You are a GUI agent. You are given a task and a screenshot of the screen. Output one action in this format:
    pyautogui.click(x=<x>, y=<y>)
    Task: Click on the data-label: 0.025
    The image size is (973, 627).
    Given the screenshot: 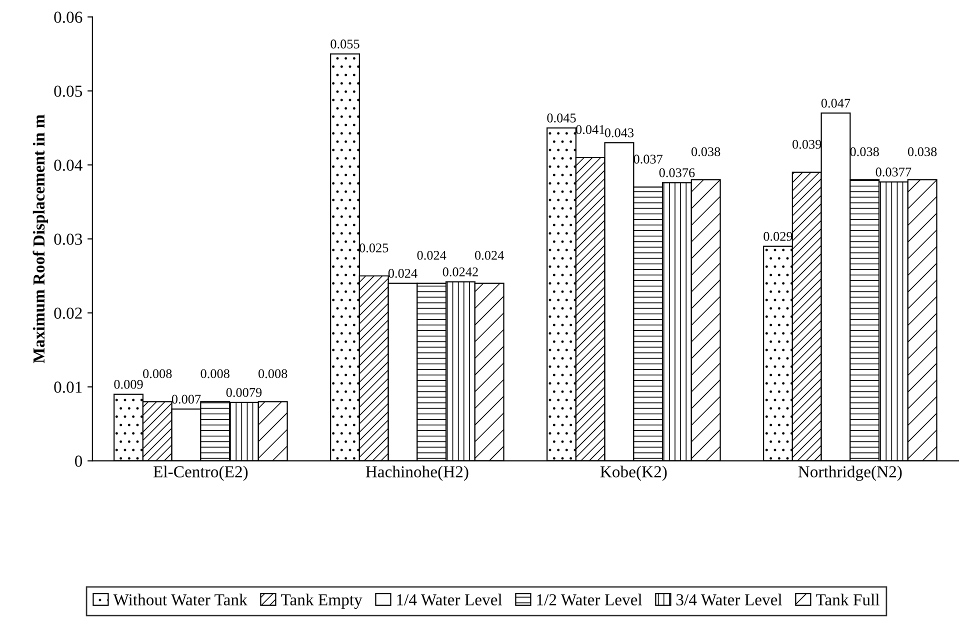 What is the action you would take?
    pyautogui.click(x=374, y=247)
    